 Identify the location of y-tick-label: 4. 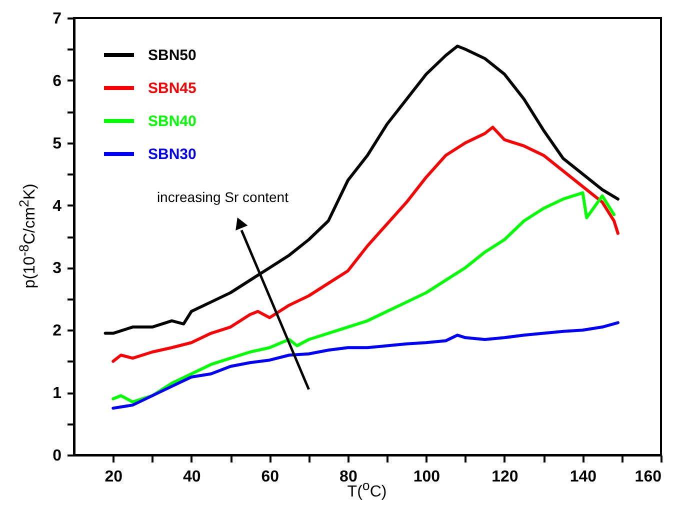
(57, 206).